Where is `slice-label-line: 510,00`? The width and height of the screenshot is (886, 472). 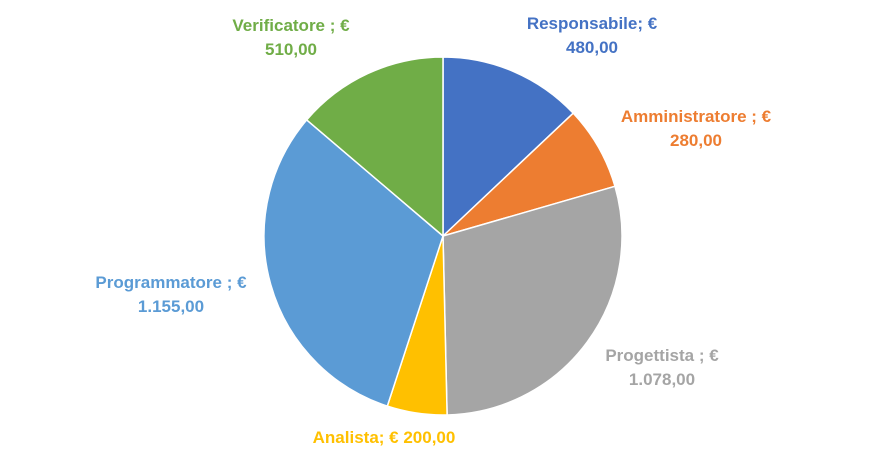 slice-label-line: 510,00 is located at coordinates (291, 49).